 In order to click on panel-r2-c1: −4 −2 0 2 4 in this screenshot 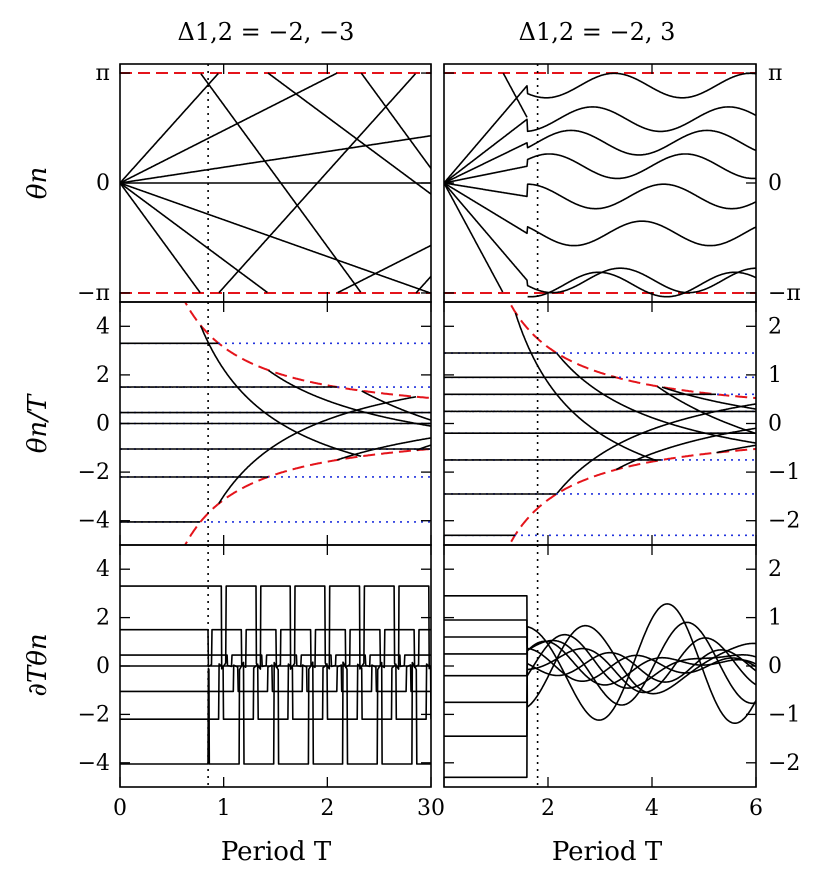, I will do `click(255, 423)`.